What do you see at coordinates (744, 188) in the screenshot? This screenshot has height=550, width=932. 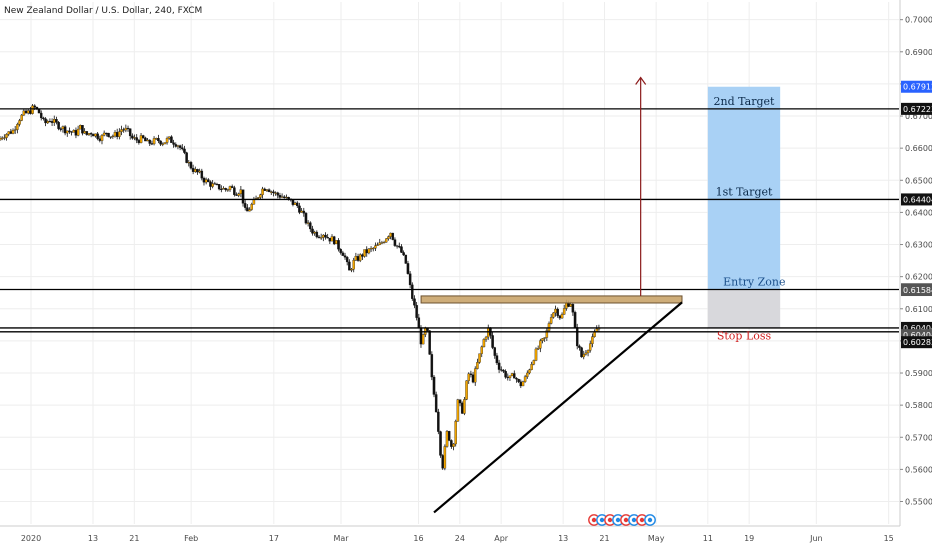 I see `target-zone-box` at bounding box center [744, 188].